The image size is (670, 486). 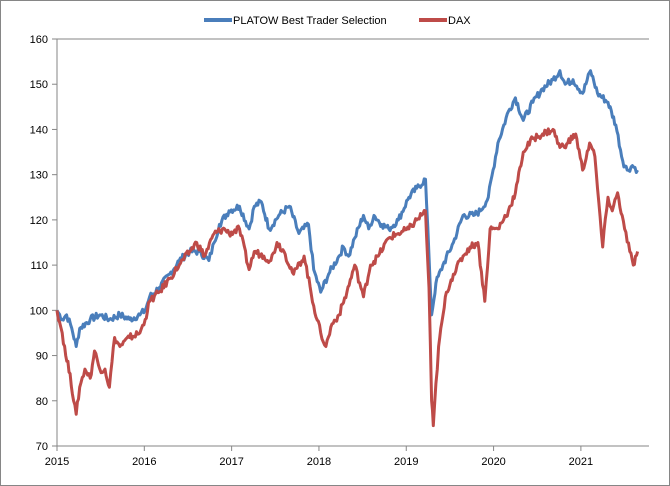 I want to click on x-tick-label: 2017, so click(x=231, y=462).